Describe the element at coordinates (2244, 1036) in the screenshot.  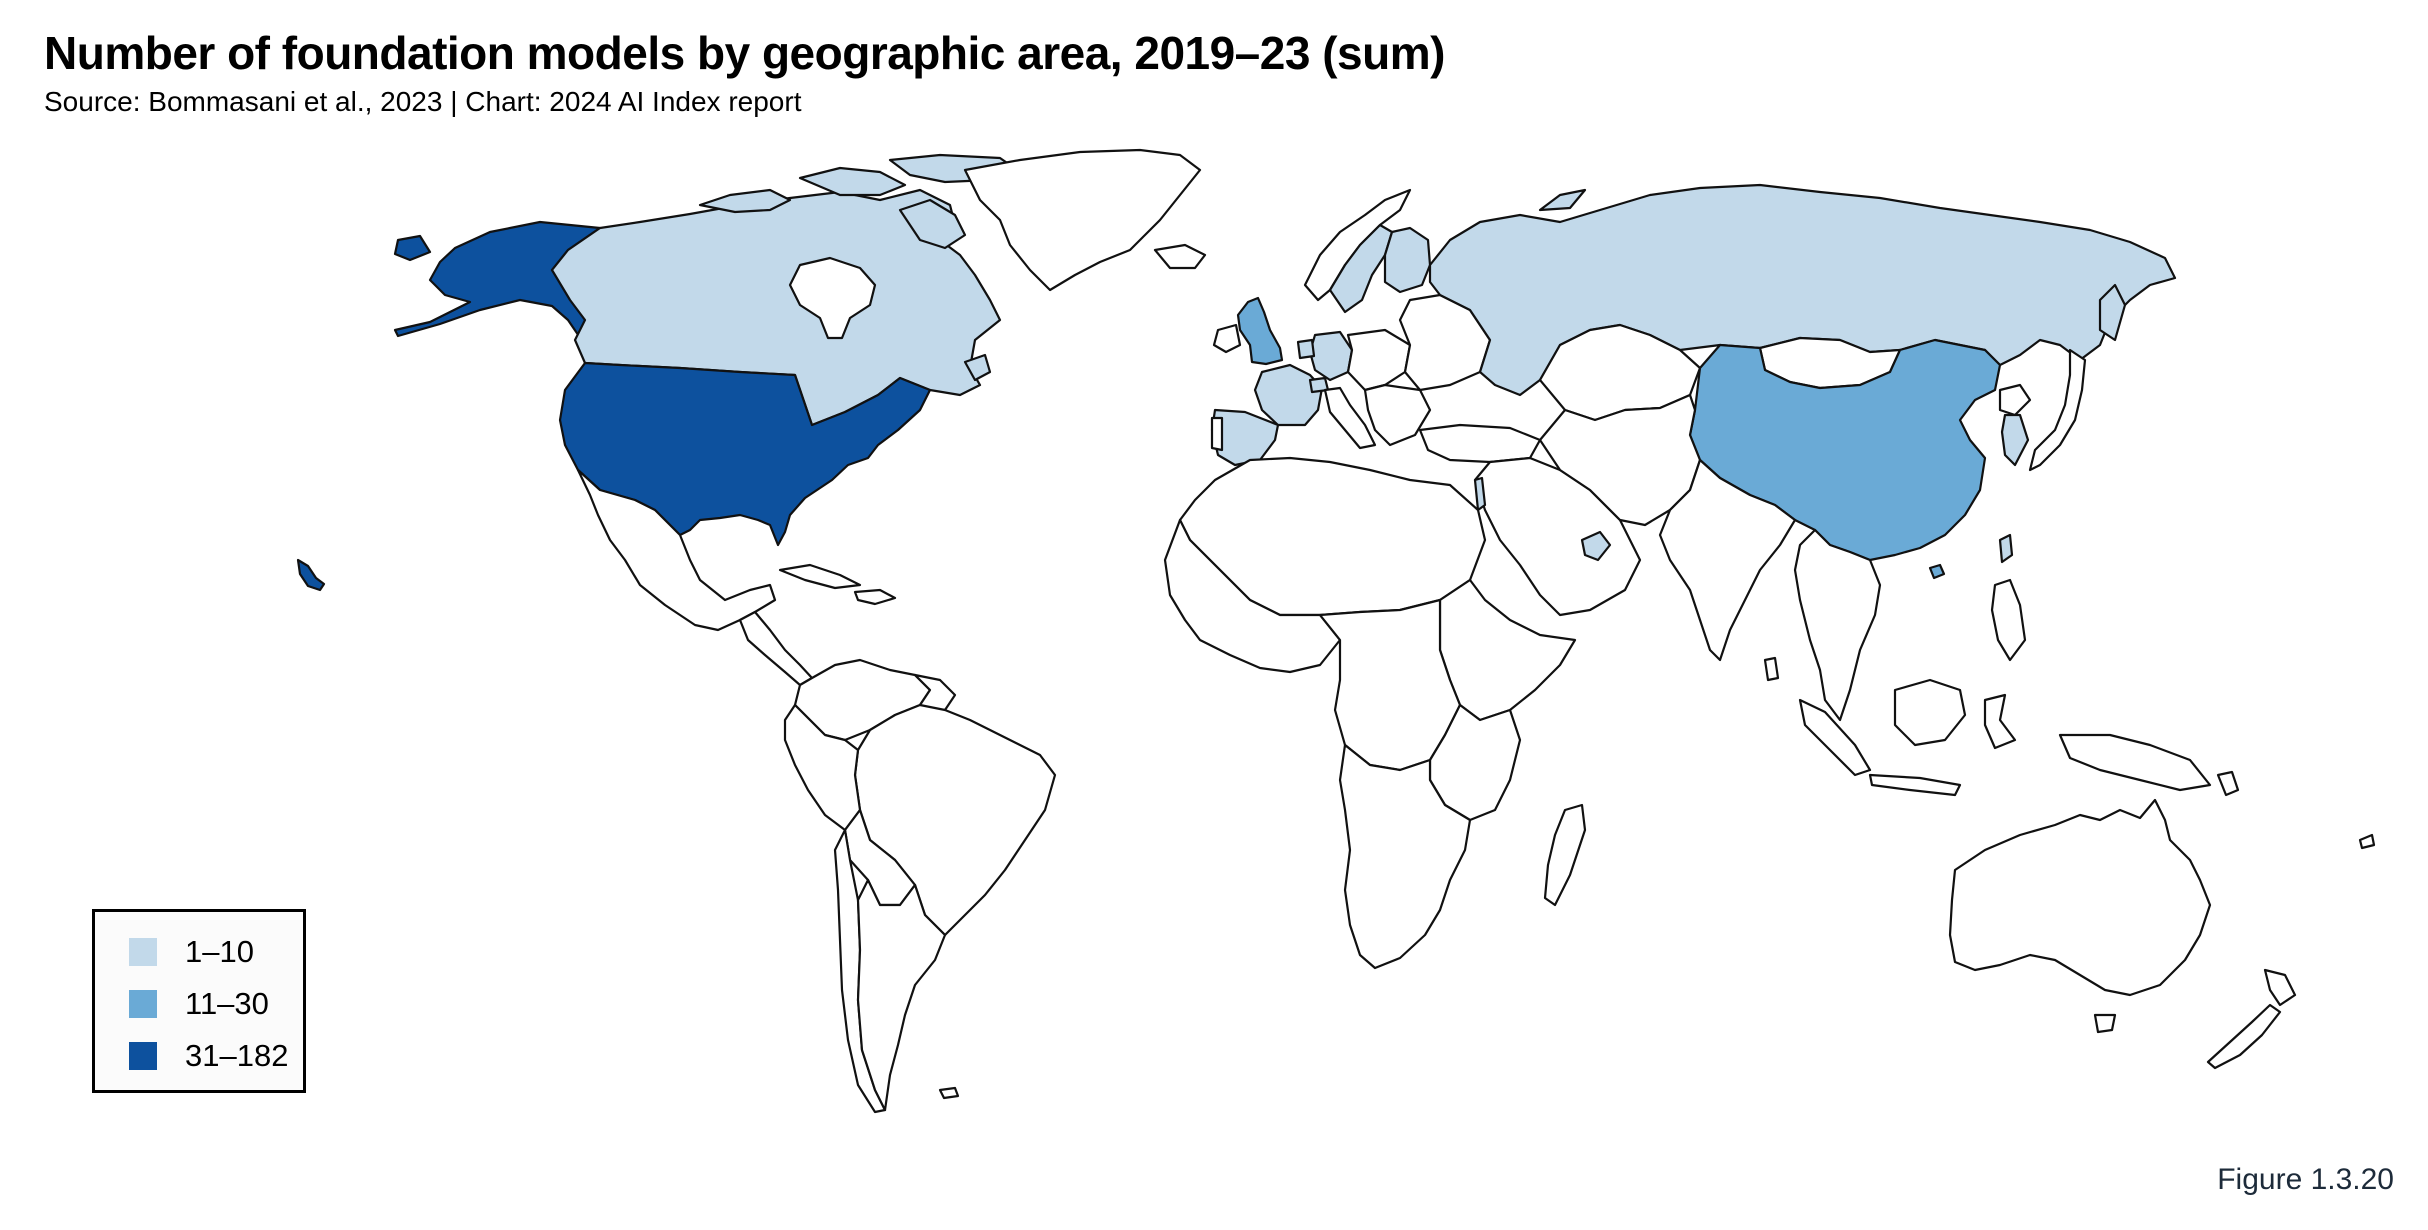
I see `region-new-zealand-south` at that location.